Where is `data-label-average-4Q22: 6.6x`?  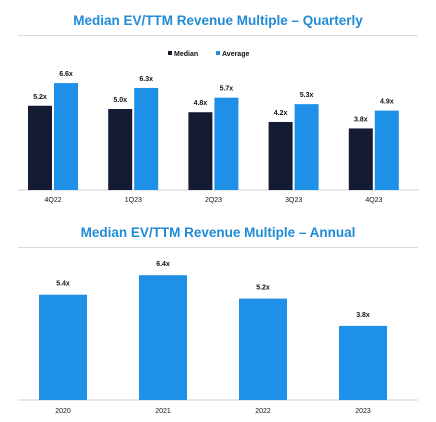 data-label-average-4Q22: 6.6x is located at coordinates (66, 74).